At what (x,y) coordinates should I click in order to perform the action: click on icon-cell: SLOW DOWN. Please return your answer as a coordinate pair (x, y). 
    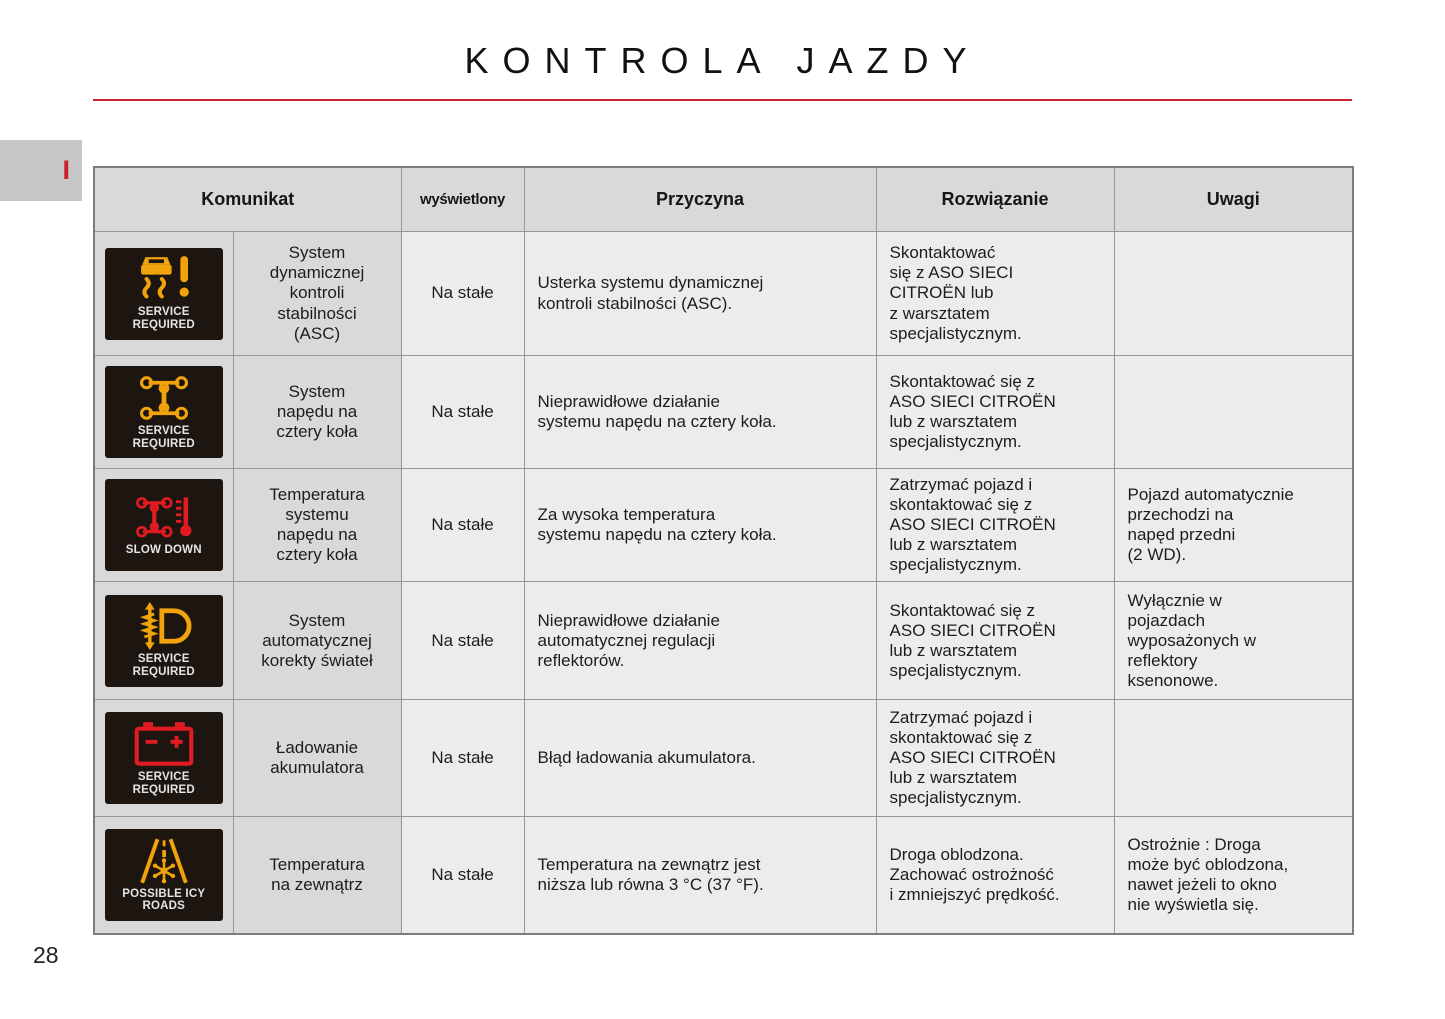
    Looking at the image, I should click on (163, 525).